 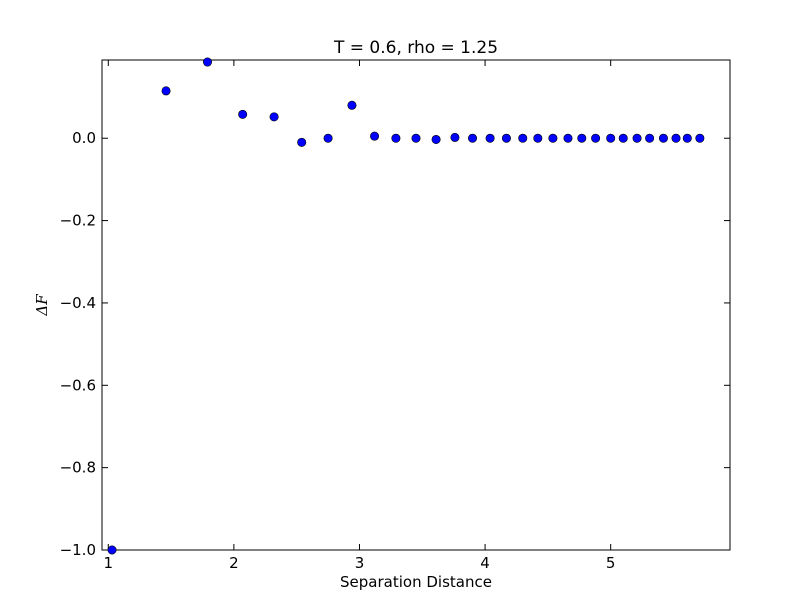 What do you see at coordinates (78, 303) in the screenshot?
I see `y-tick-label: −0.4` at bounding box center [78, 303].